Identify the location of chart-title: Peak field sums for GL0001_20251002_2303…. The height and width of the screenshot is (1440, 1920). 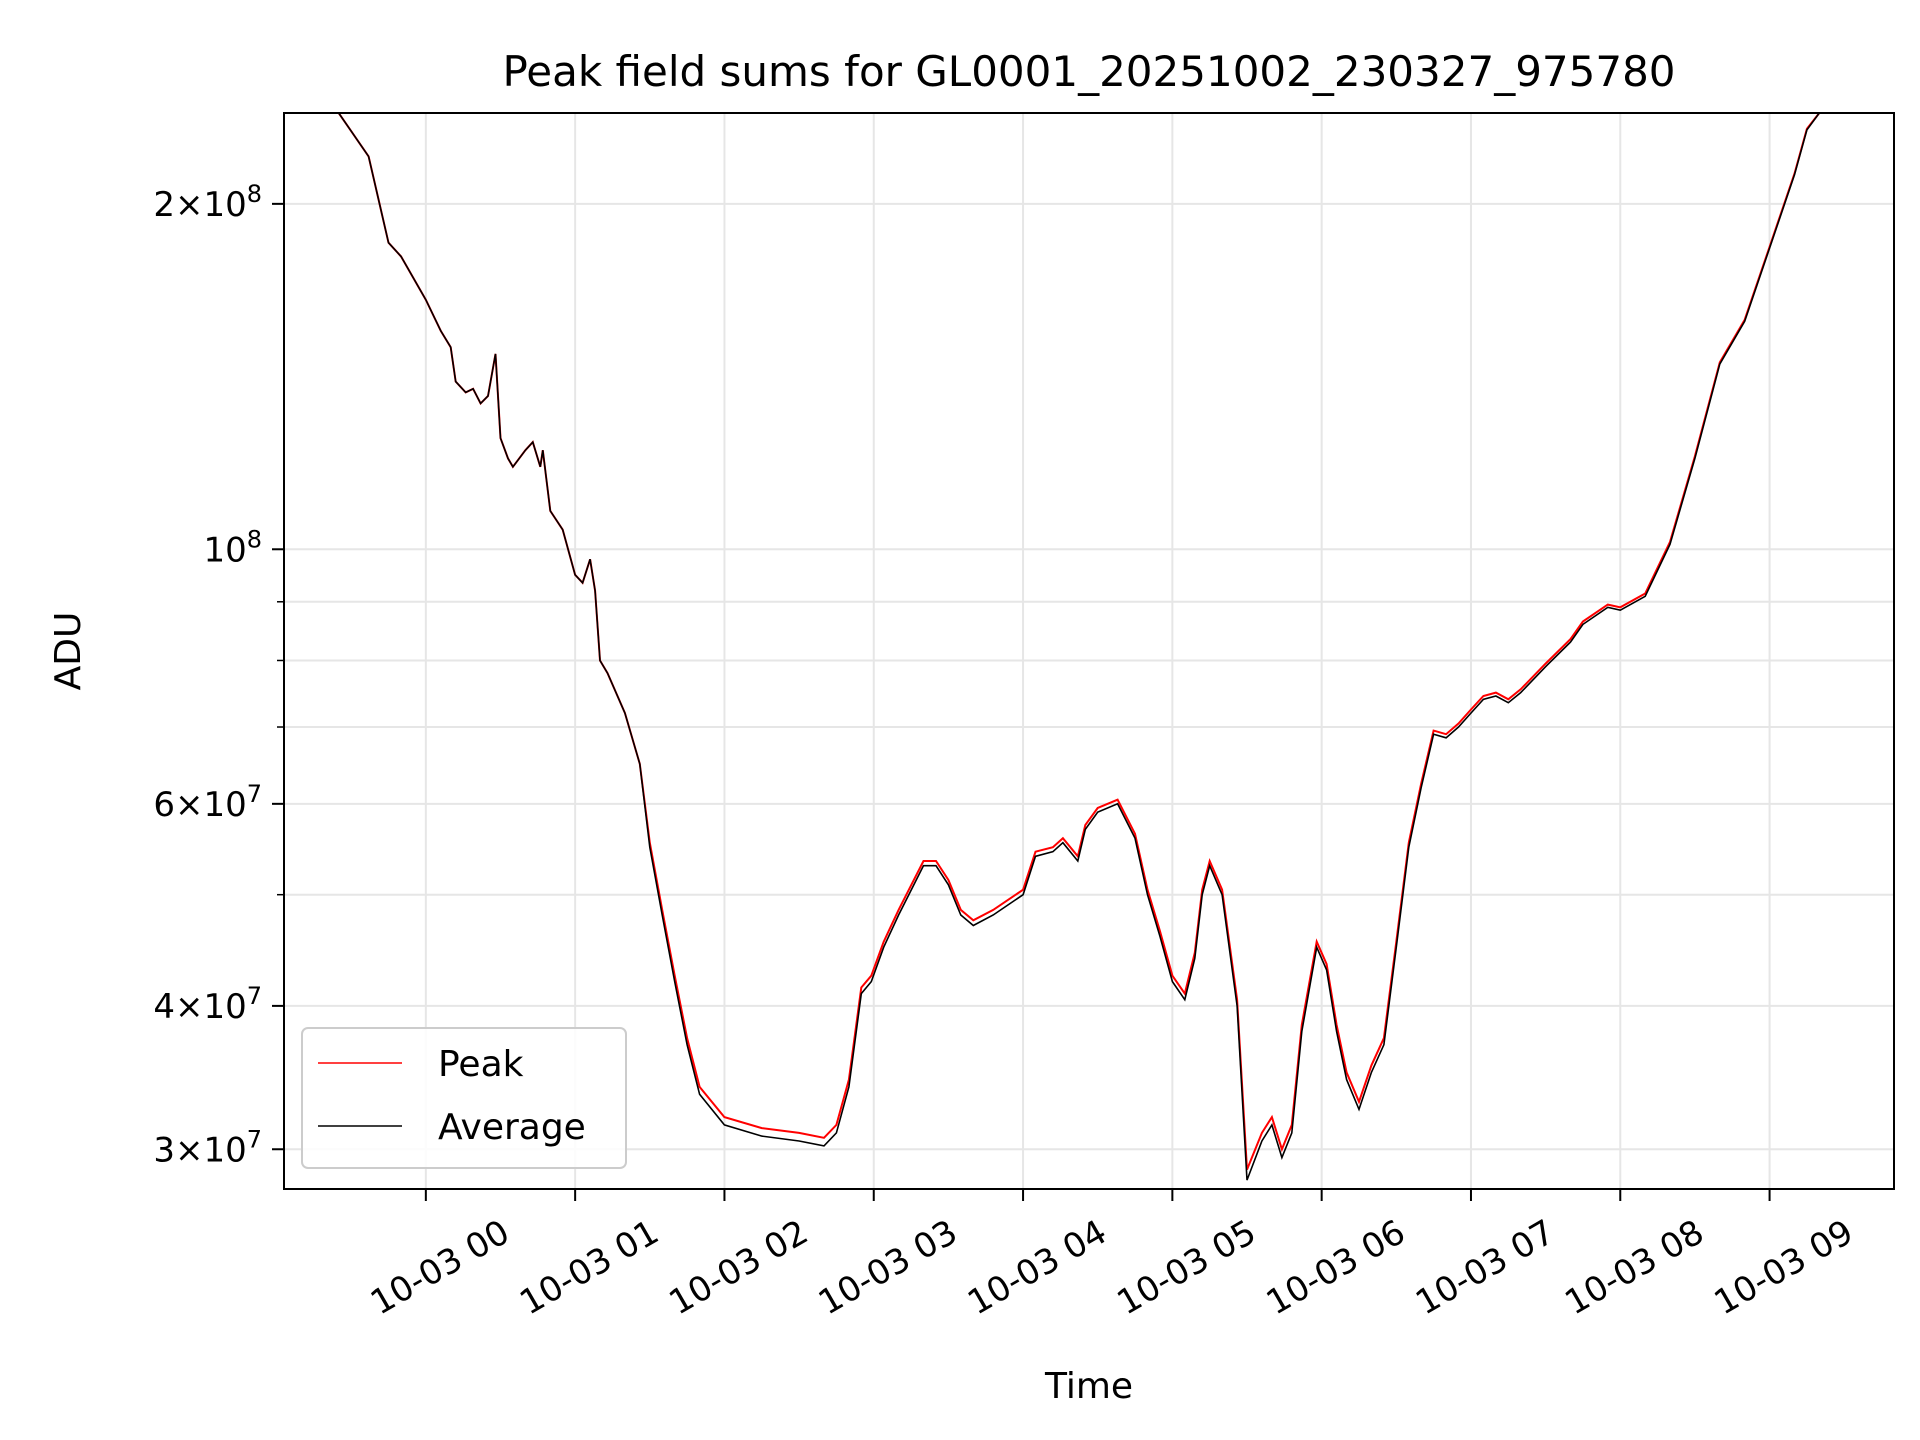
(1088, 71).